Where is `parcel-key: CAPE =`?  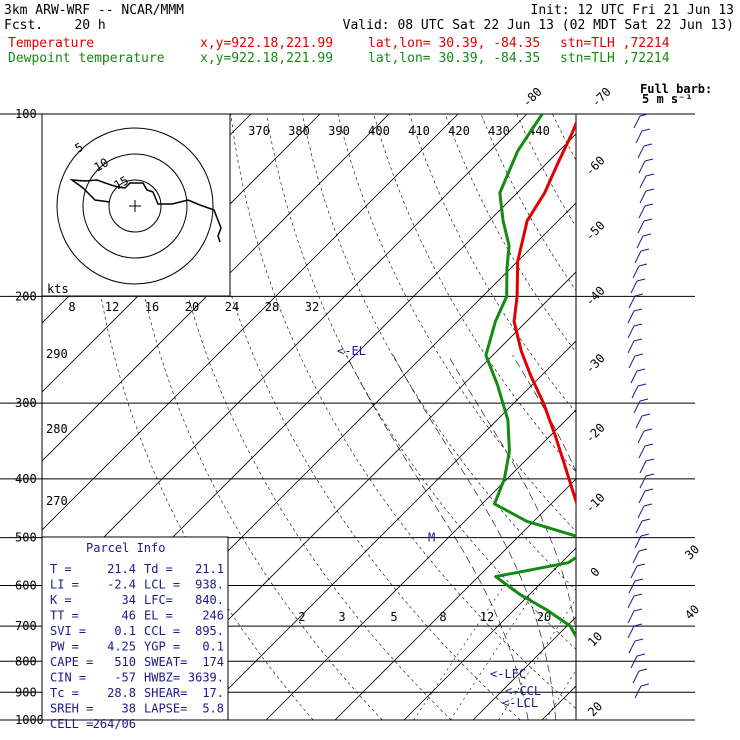 parcel-key: CAPE = is located at coordinates (71, 662).